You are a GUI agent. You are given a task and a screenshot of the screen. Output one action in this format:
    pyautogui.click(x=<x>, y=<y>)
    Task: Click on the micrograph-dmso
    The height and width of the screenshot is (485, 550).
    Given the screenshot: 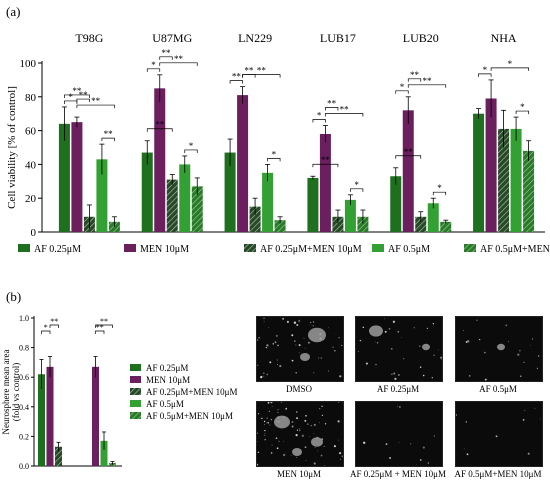 What is the action you would take?
    pyautogui.click(x=300, y=349)
    